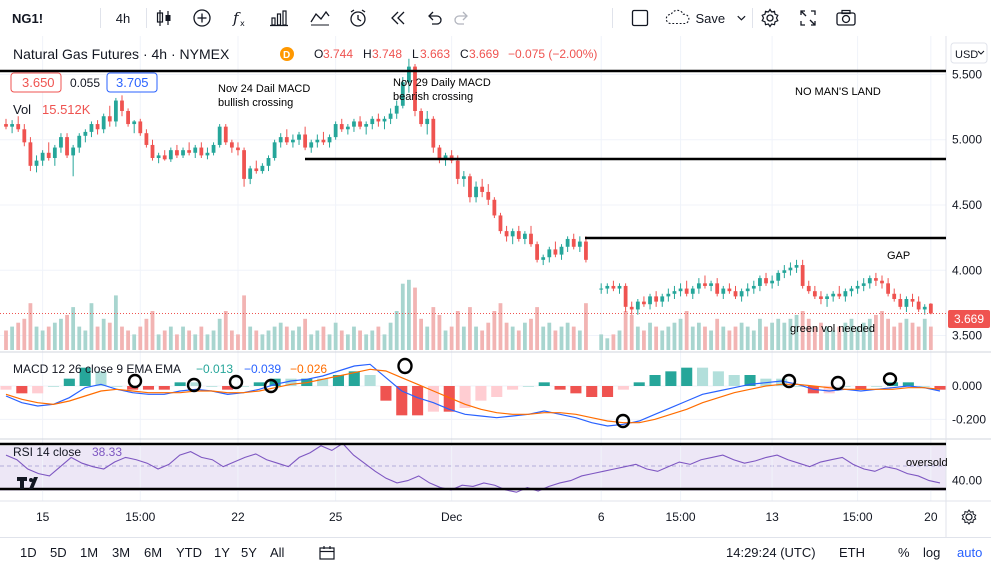 The image size is (991, 573). What do you see at coordinates (222, 552) in the screenshot?
I see `range-button-1y: 1Y` at bounding box center [222, 552].